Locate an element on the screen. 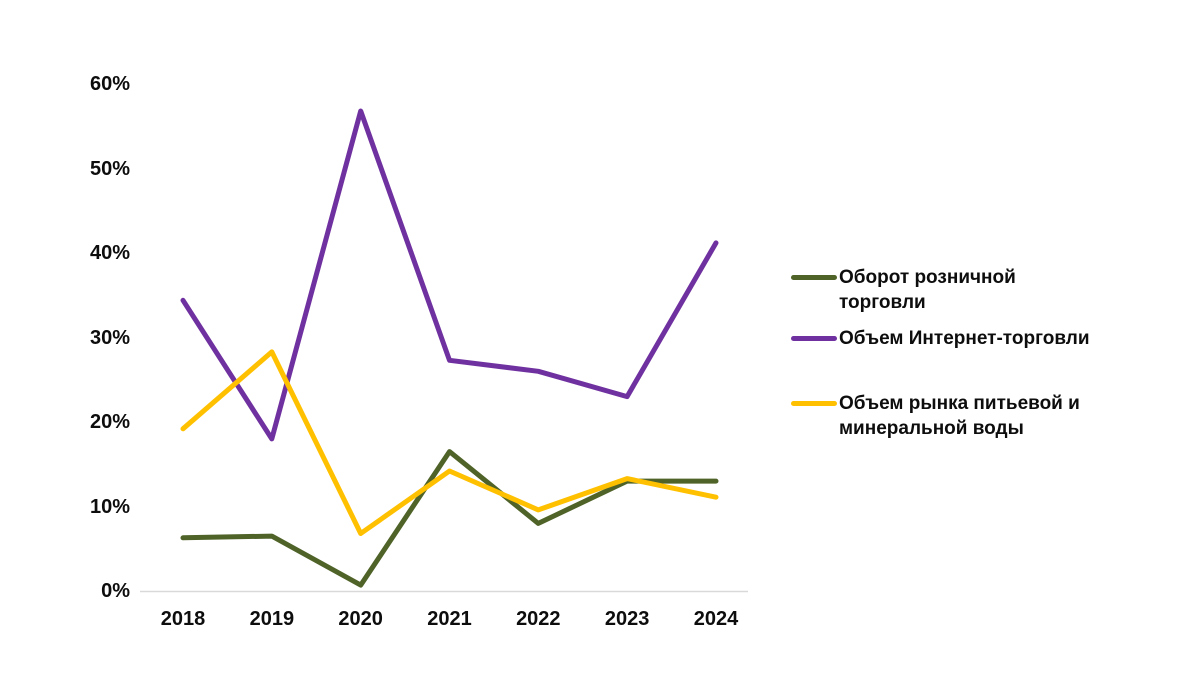  x-tick-label: 2019 is located at coordinates (272, 619).